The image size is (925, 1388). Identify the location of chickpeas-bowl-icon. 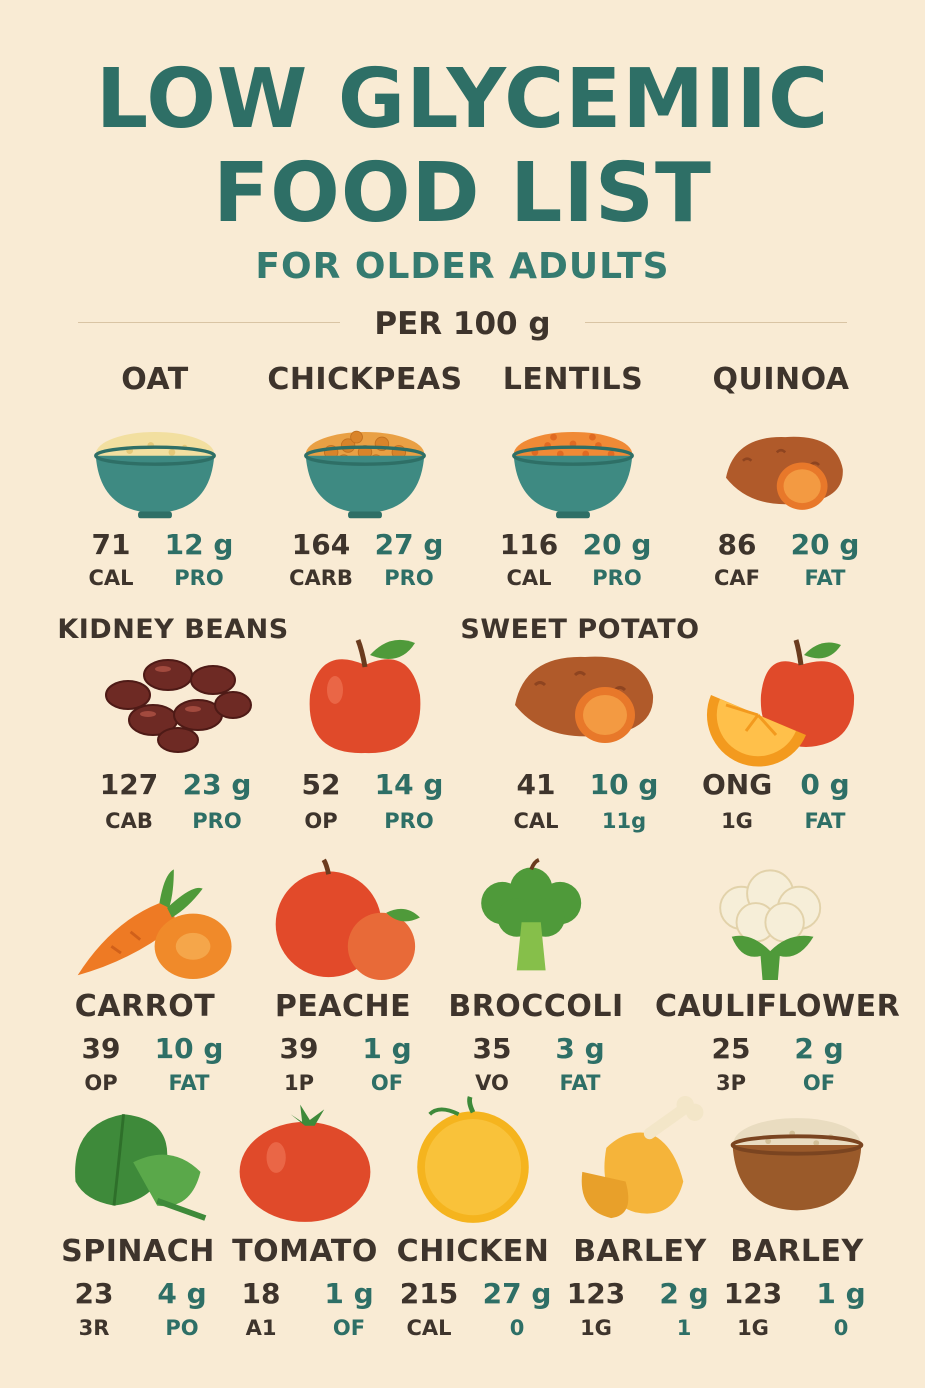
(365, 474).